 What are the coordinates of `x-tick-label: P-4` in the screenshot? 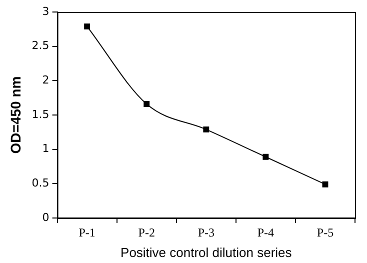 It's located at (265, 232).